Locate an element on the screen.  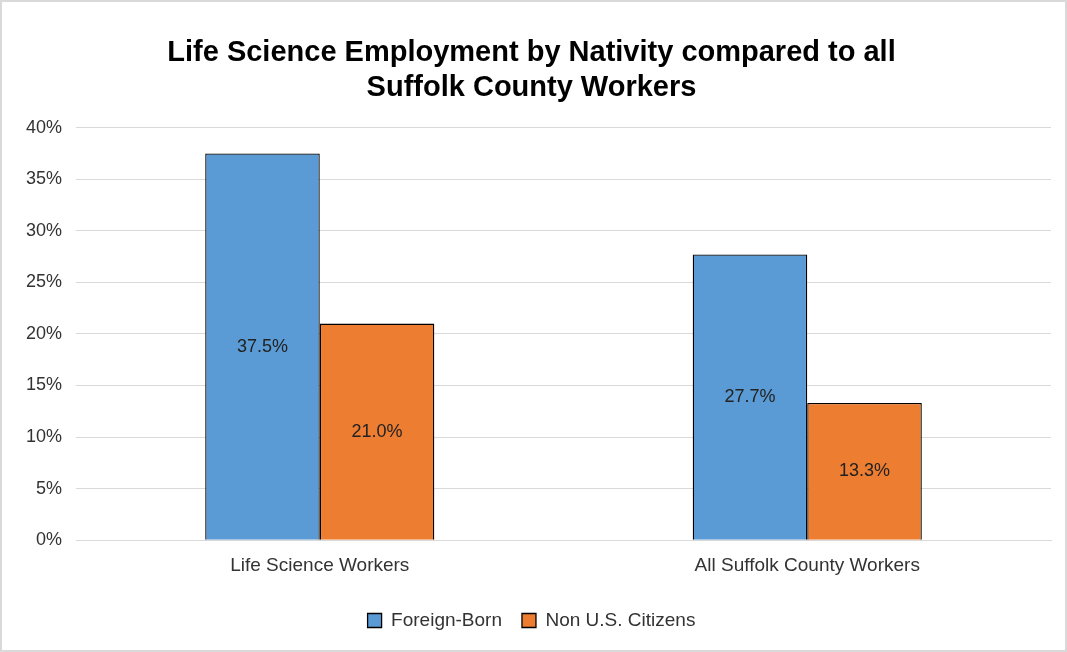
data-label: 27.7% is located at coordinates (750, 396).